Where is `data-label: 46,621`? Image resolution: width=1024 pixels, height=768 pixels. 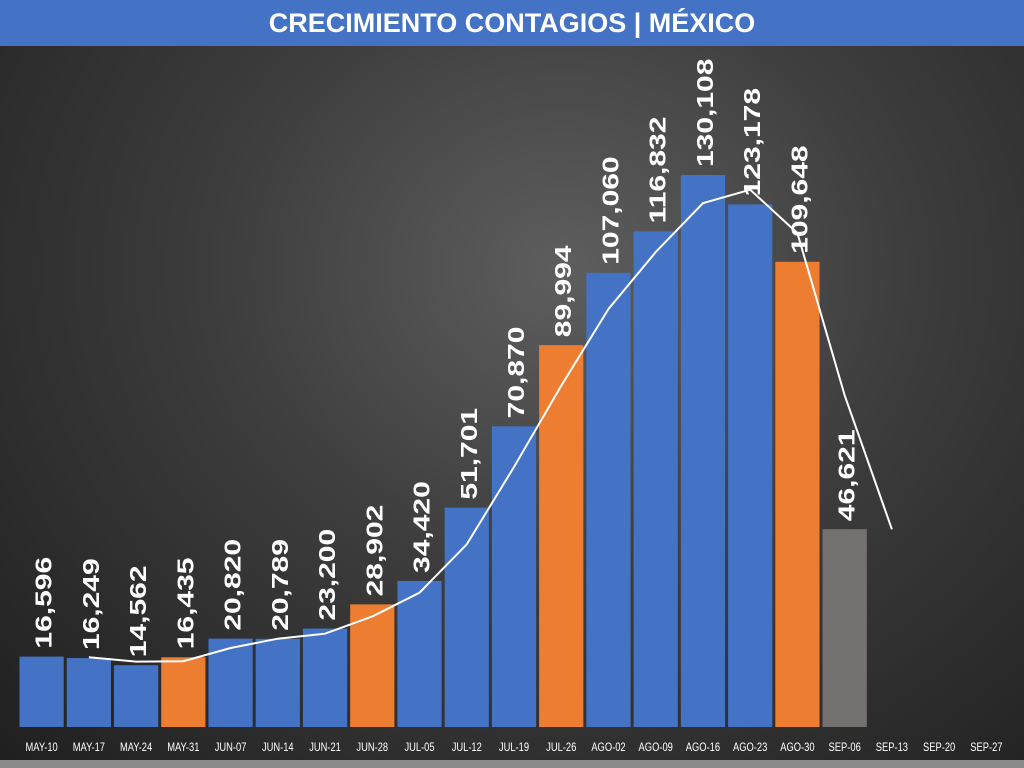 data-label: 46,621 is located at coordinates (847, 475).